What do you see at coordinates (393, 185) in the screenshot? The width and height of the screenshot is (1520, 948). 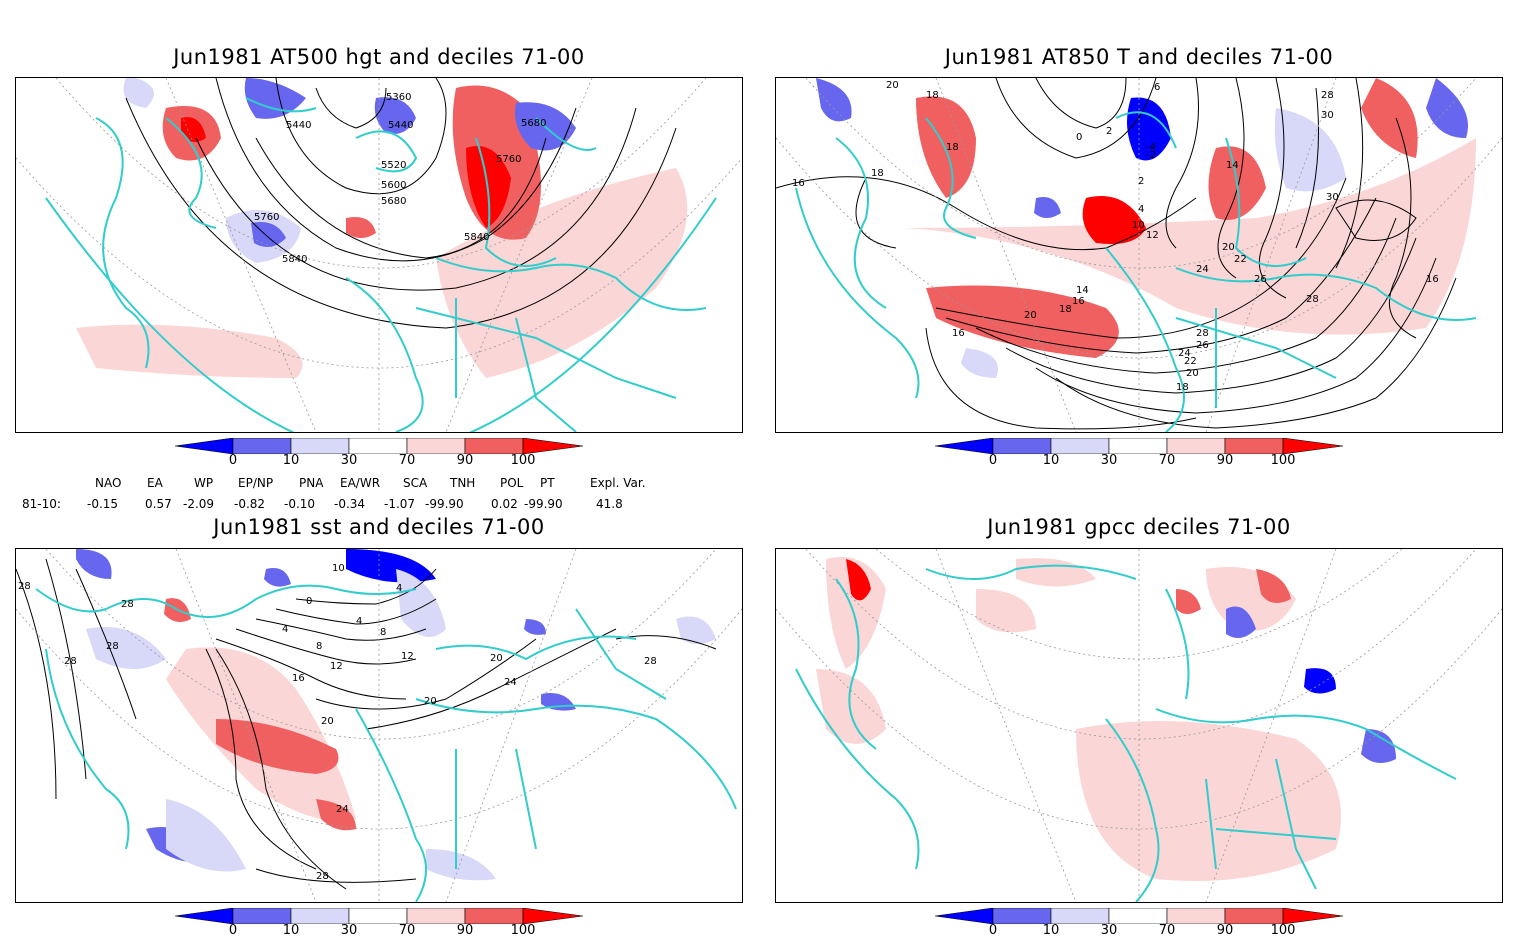 I see `contour-label: 5600` at bounding box center [393, 185].